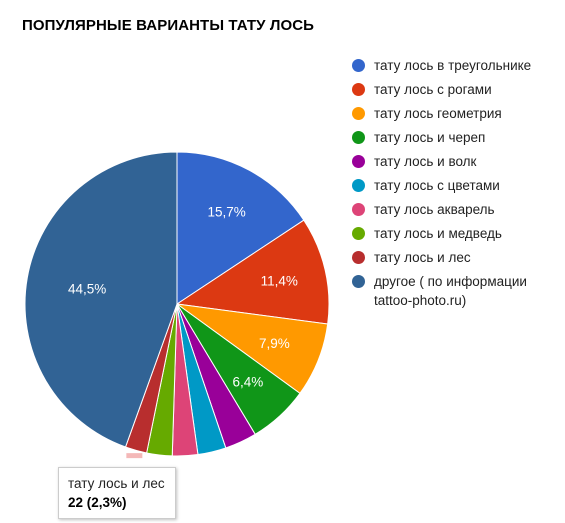 This screenshot has width=565, height=523. I want to click on legend-item-7: тату лось и медведь, so click(454, 233).